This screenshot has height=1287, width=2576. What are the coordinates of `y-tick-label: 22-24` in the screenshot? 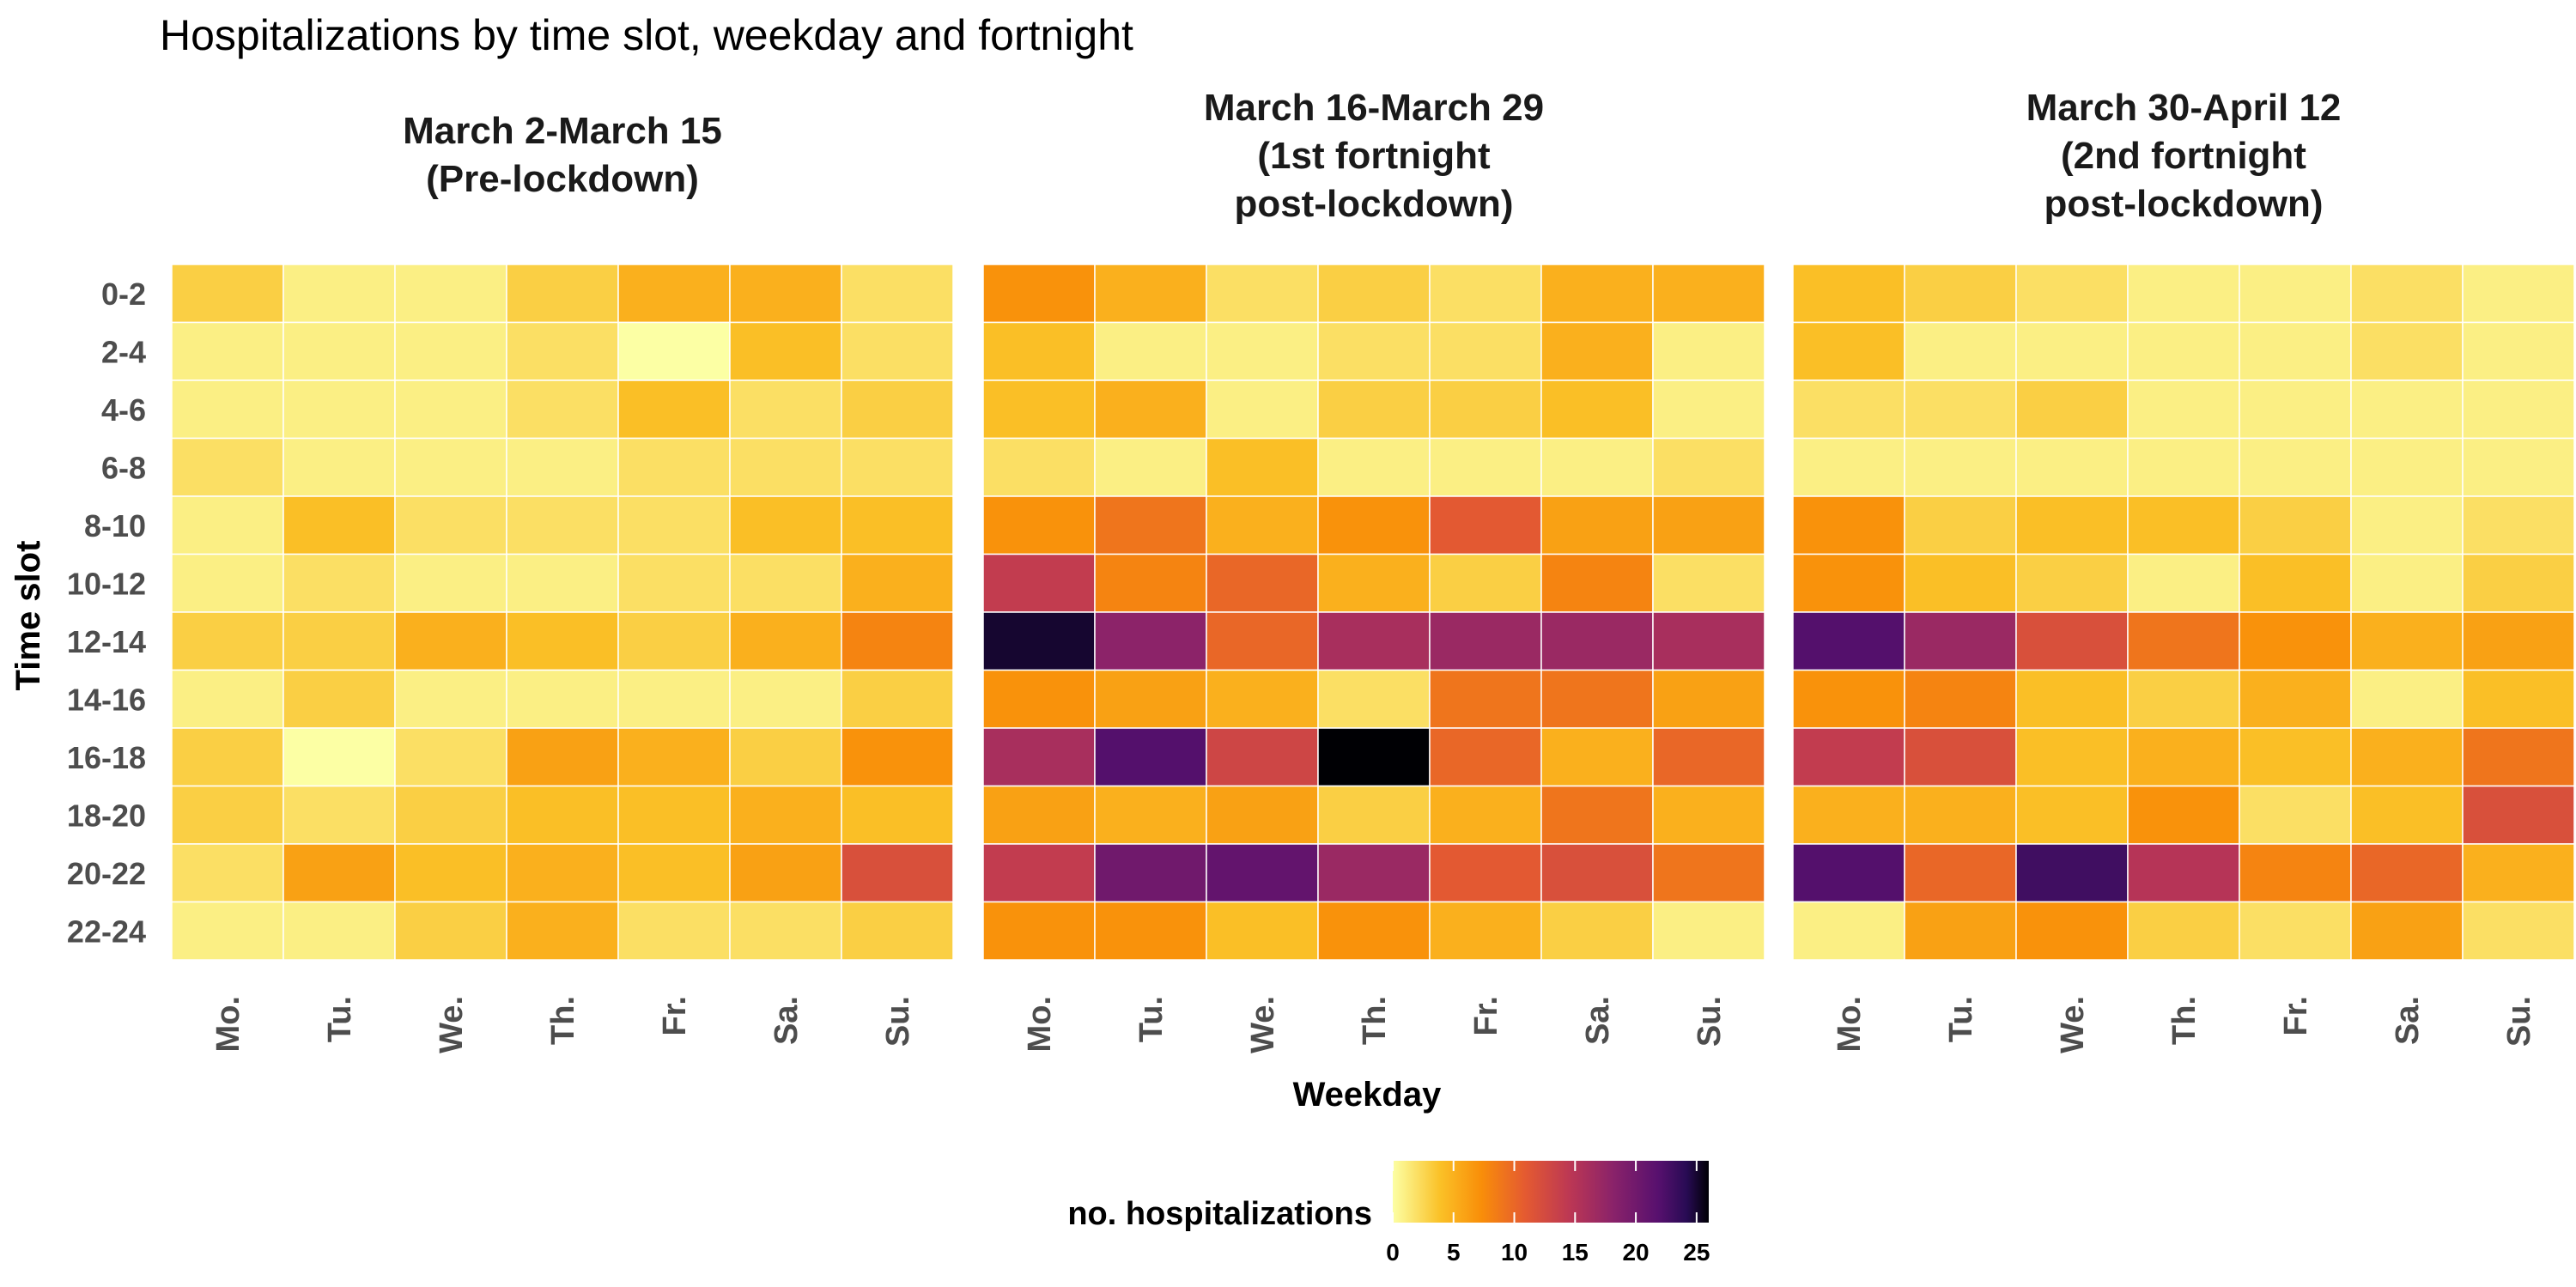 It's located at (106, 931).